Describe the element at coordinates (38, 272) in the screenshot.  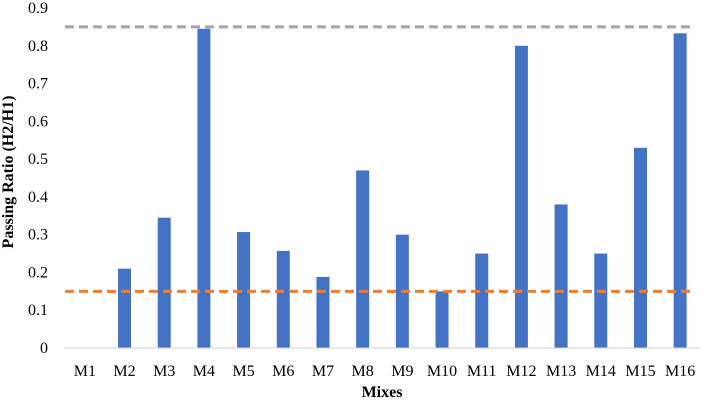
I see `y-tick-label: 0.2` at that location.